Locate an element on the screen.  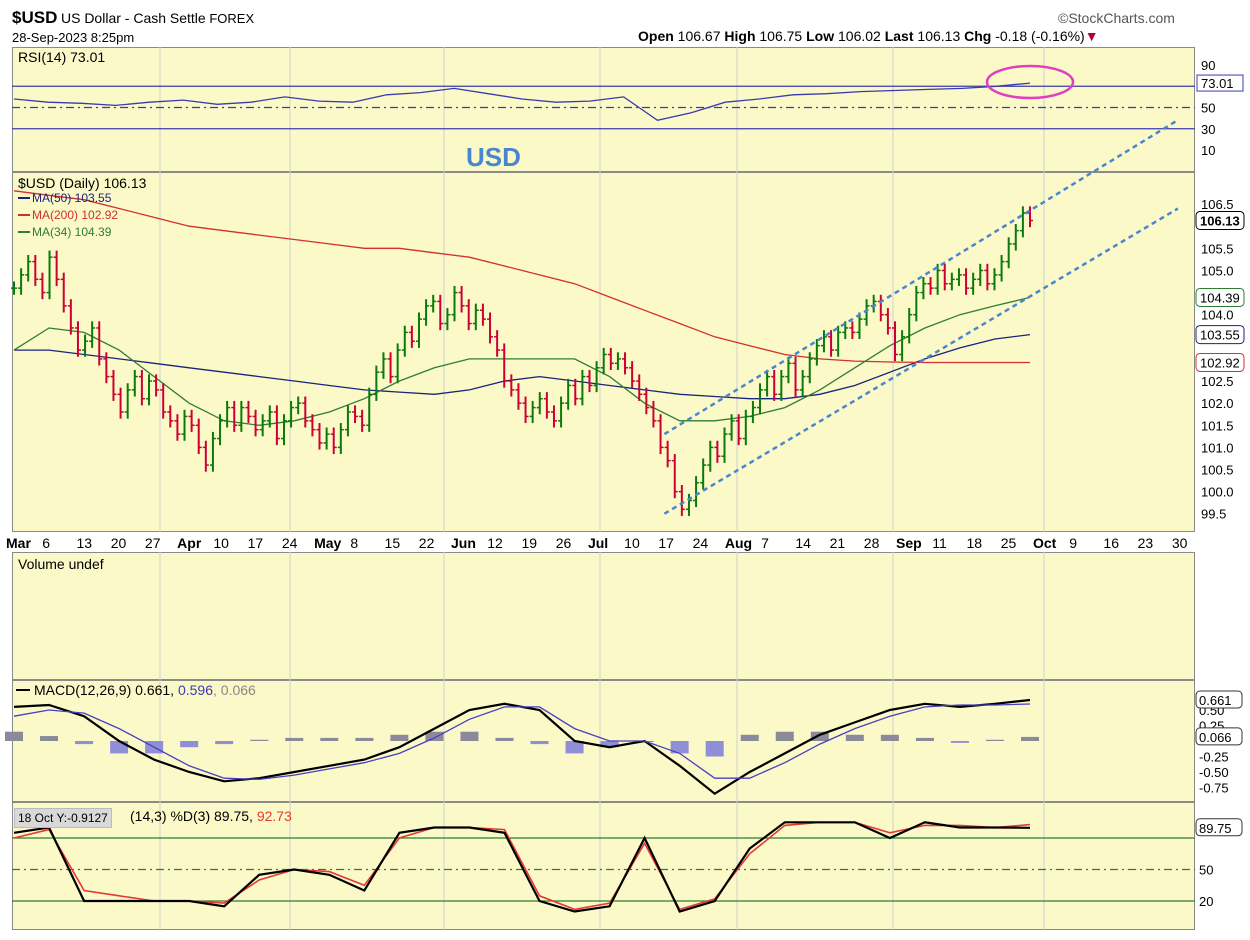
x-tick-label: 8 is located at coordinates (354, 543).